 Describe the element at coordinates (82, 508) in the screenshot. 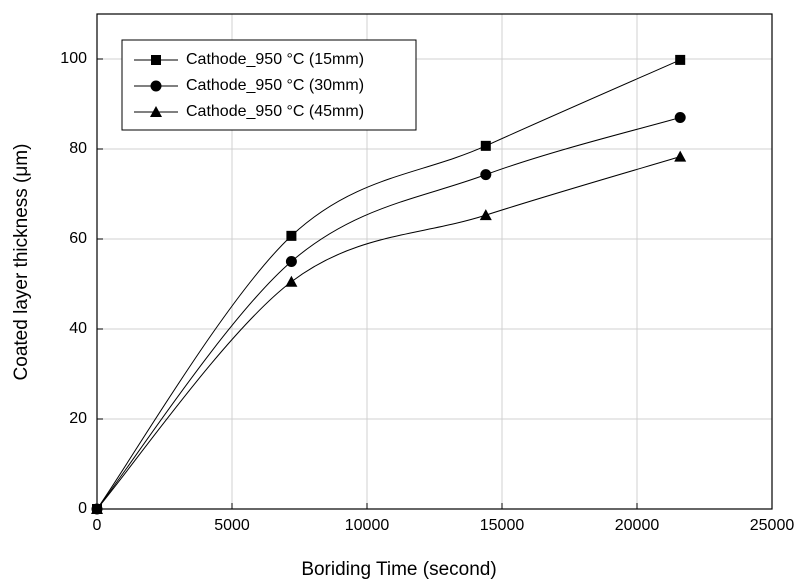

I see `y-tick-label: 0` at that location.